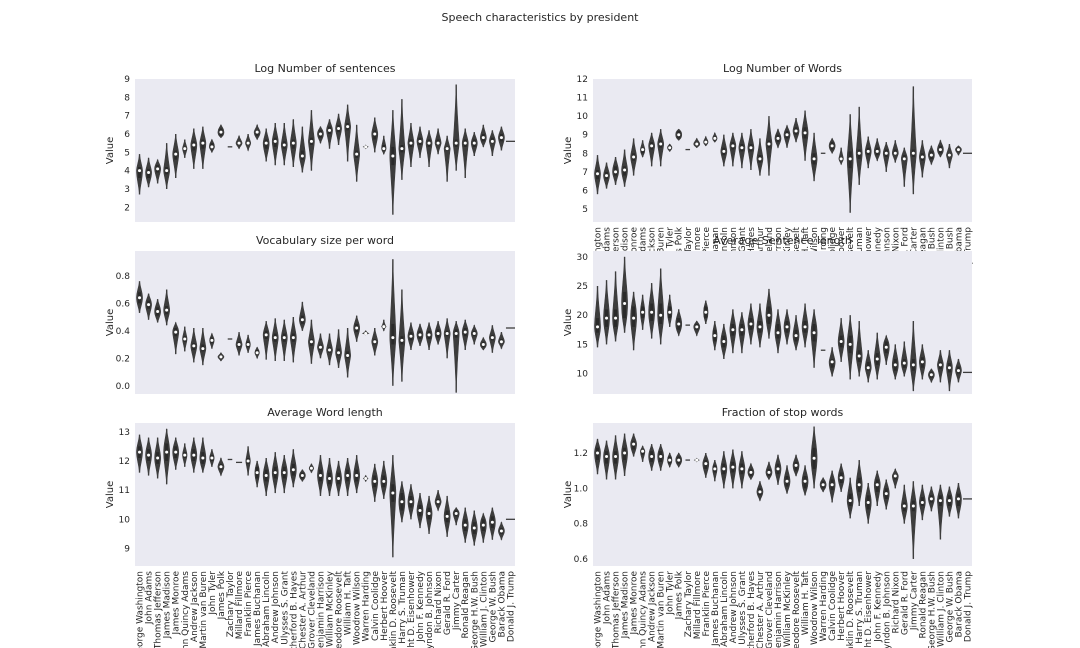  Describe the element at coordinates (734, 607) in the screenshot. I see `x-tick-label: Andrew Johnson` at that location.